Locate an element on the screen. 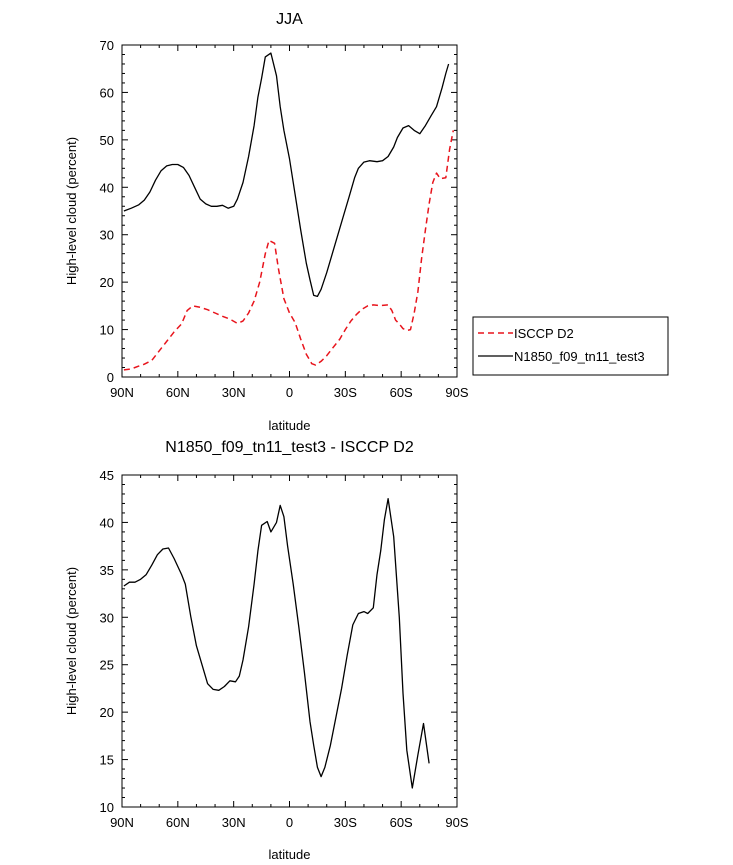  top-x-tick-label: 60S is located at coordinates (401, 392).